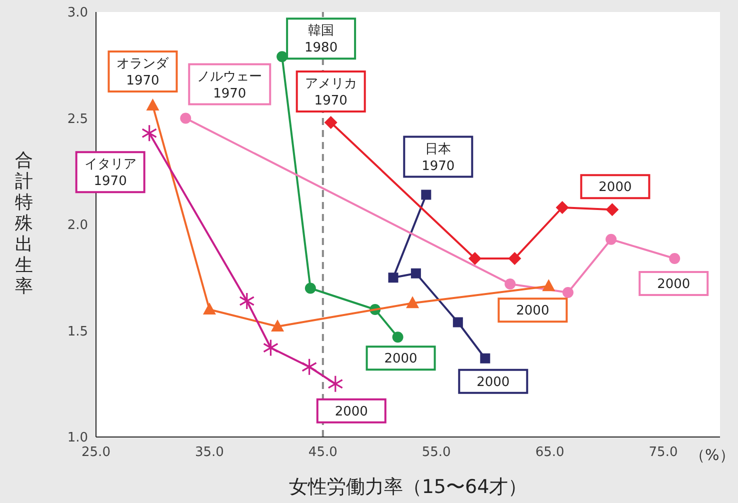  I want to click on x-tick-label: 55.0, so click(436, 452).